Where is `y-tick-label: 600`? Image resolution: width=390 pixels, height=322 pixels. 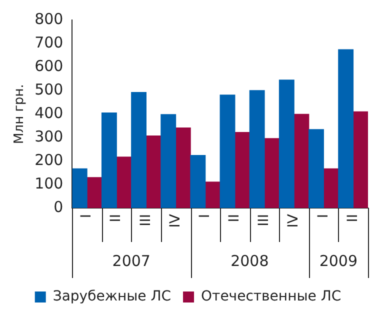
y-tick-label: 600 is located at coordinates (49, 65).